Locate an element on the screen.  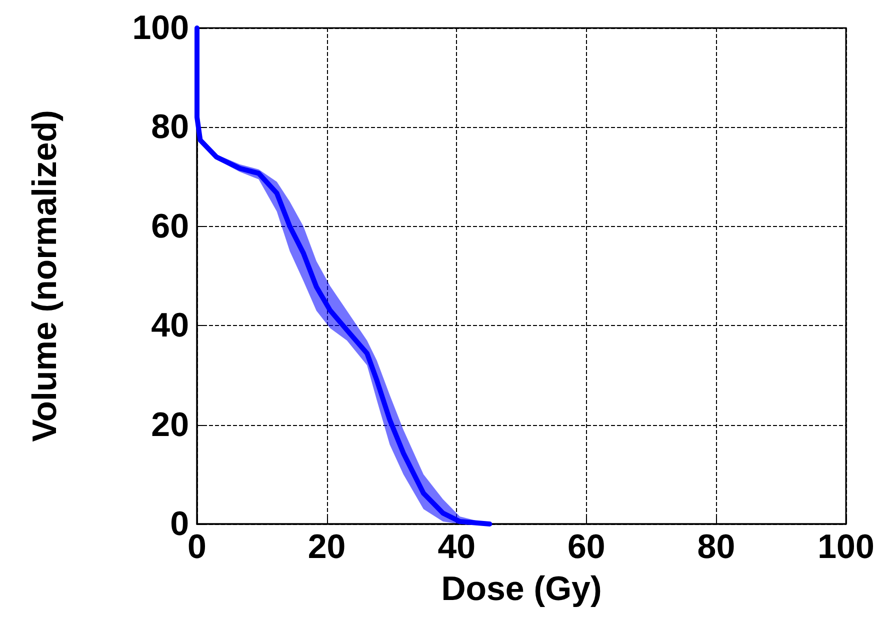
x-tick-label: 40 is located at coordinates (457, 547).